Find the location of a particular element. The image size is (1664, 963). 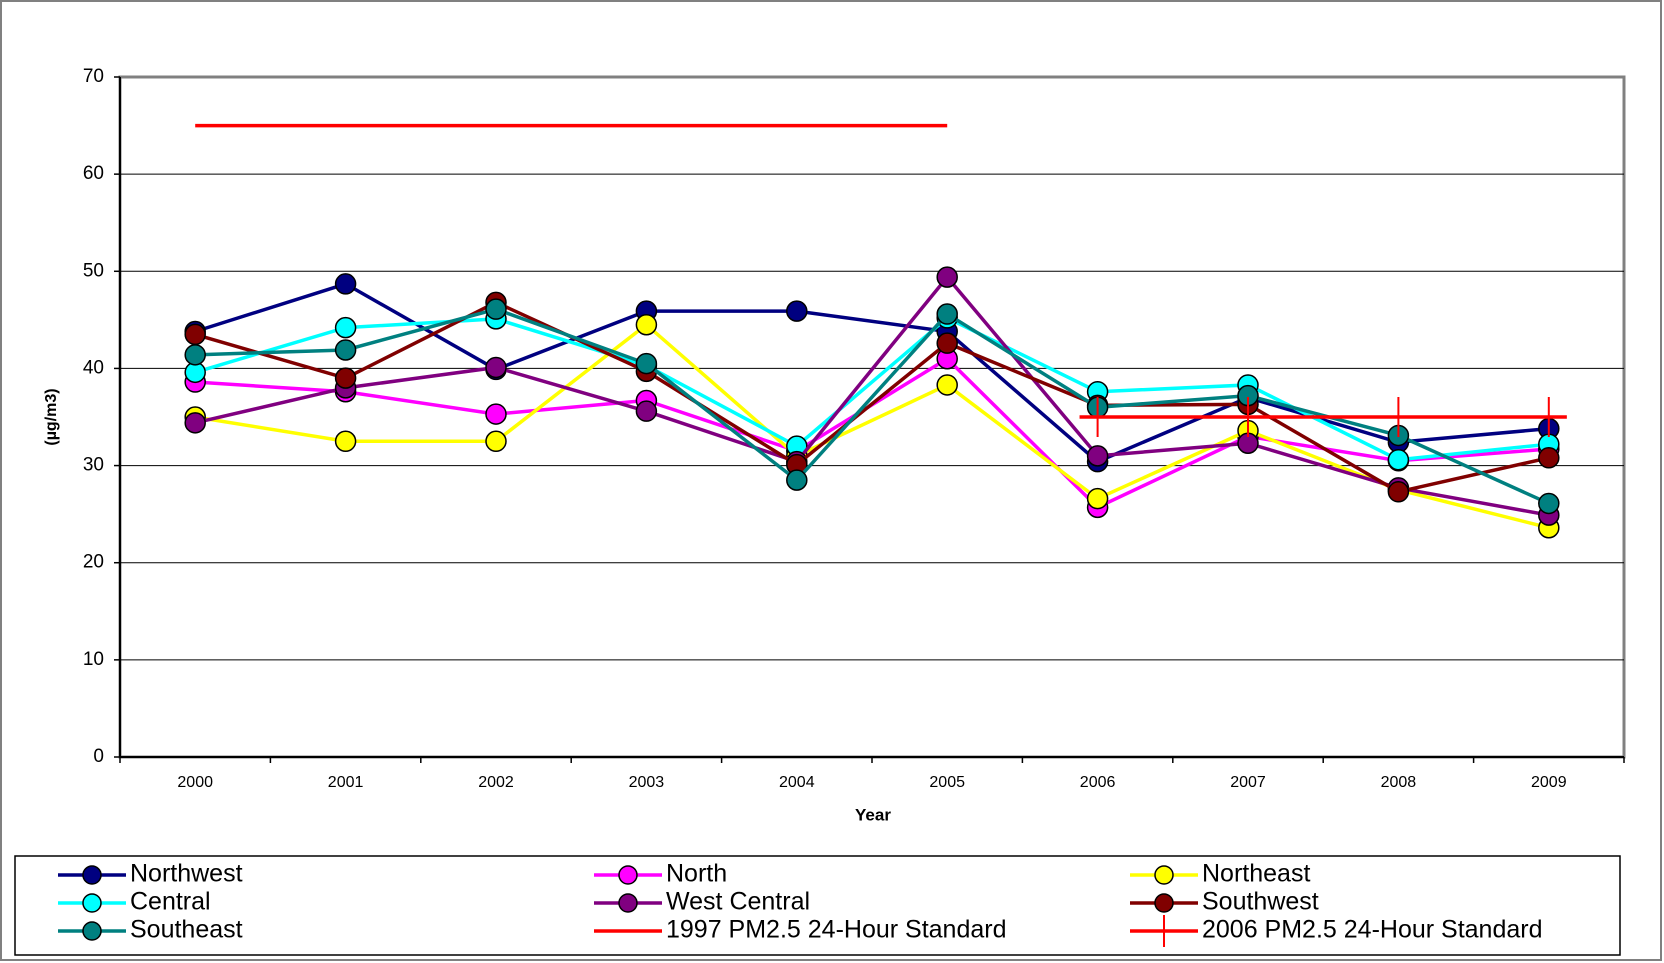

legend-label: Southwest is located at coordinates (1260, 902).